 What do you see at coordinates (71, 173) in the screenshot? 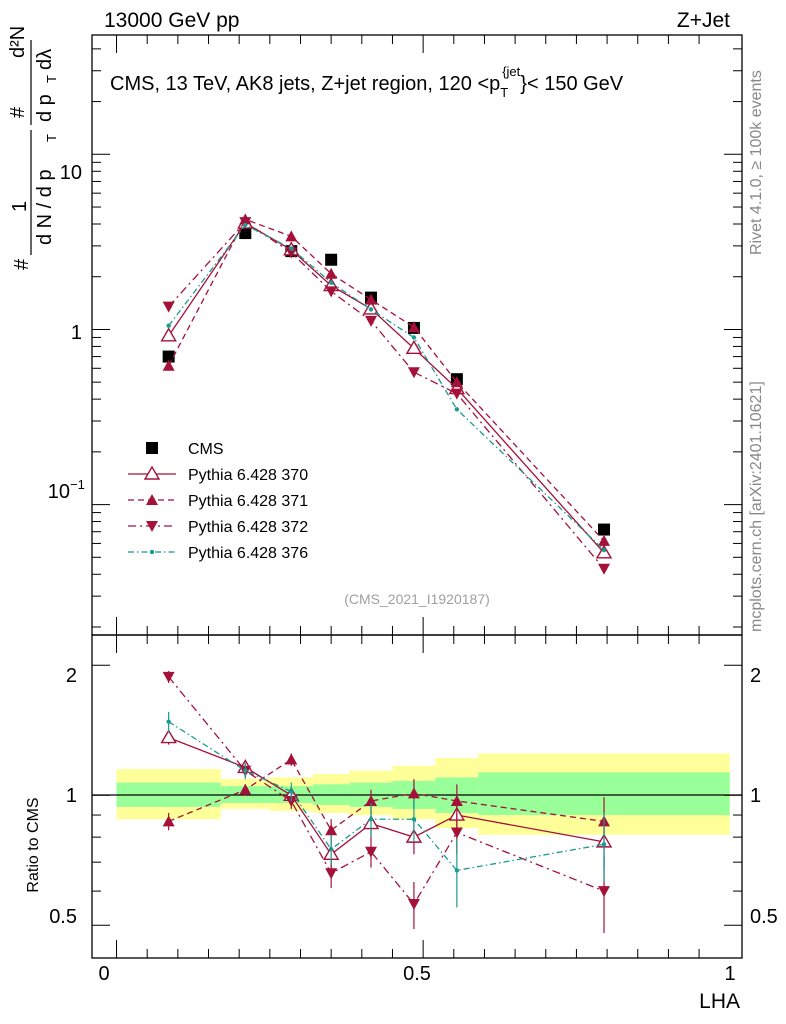
I see `ytick-label-10: 10` at bounding box center [71, 173].